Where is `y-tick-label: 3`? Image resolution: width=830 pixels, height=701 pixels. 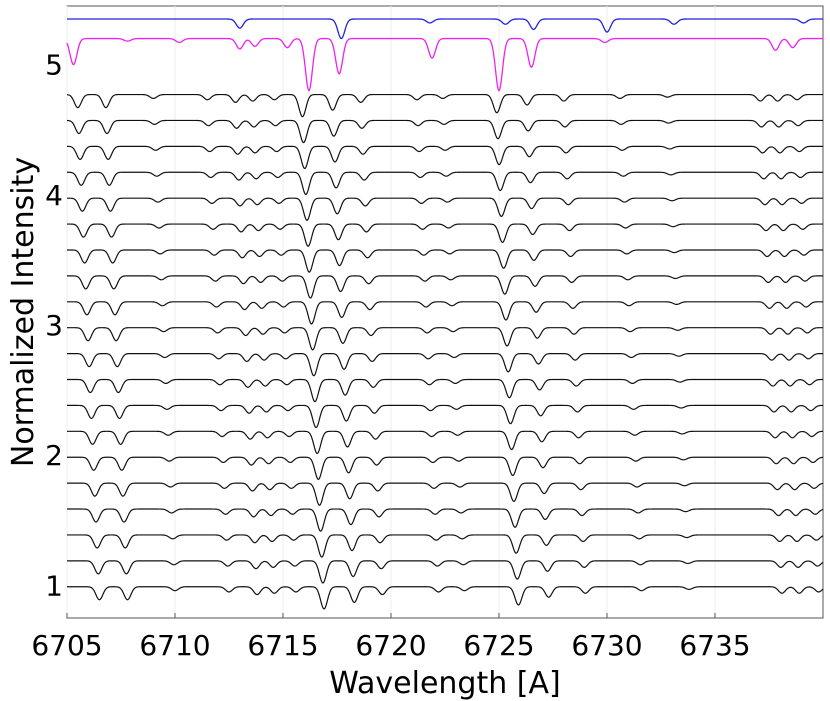
y-tick-label: 3 is located at coordinates (54, 325).